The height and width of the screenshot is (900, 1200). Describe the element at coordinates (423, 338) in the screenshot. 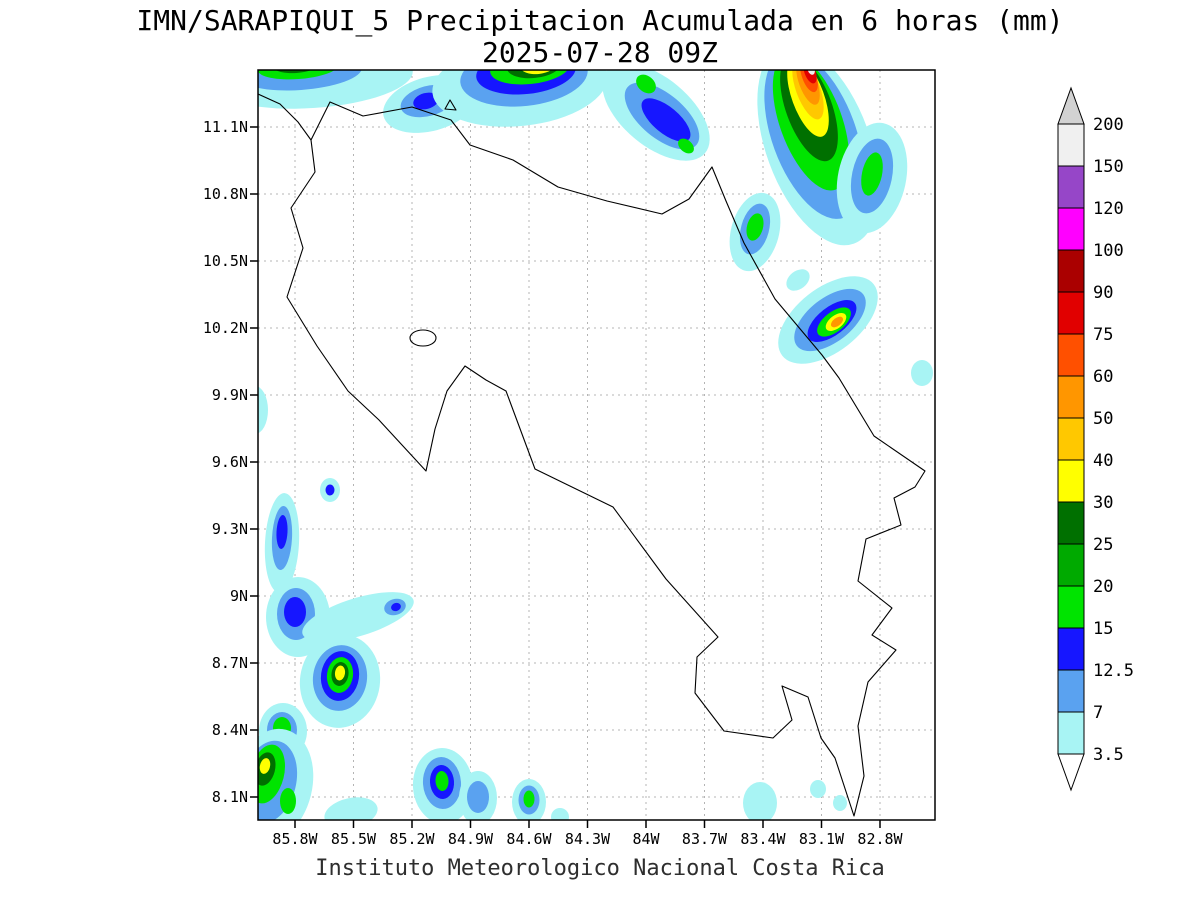

I see `chira-island-outline` at that location.